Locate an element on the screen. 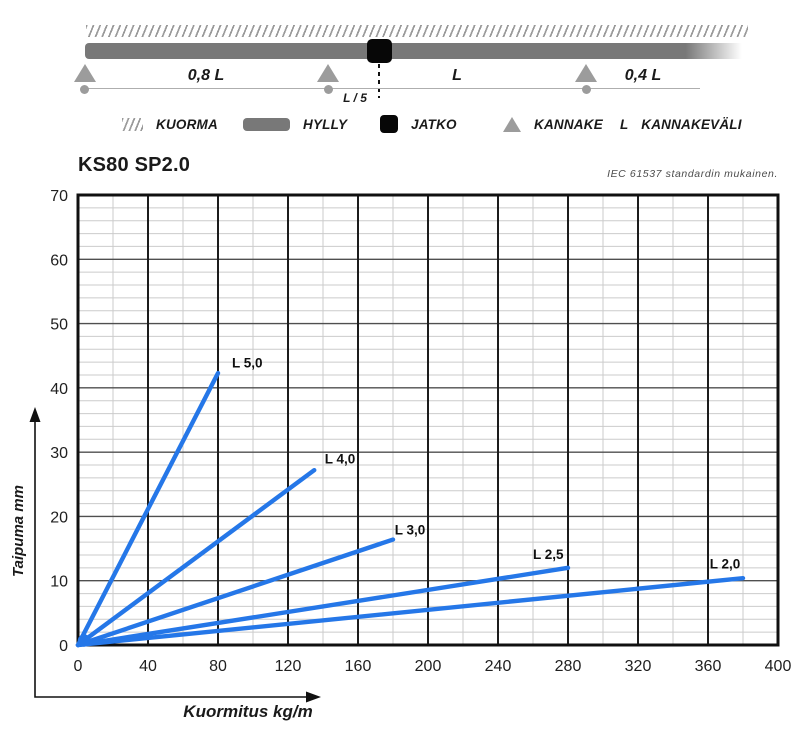  x-tick-label: 200 is located at coordinates (428, 666).